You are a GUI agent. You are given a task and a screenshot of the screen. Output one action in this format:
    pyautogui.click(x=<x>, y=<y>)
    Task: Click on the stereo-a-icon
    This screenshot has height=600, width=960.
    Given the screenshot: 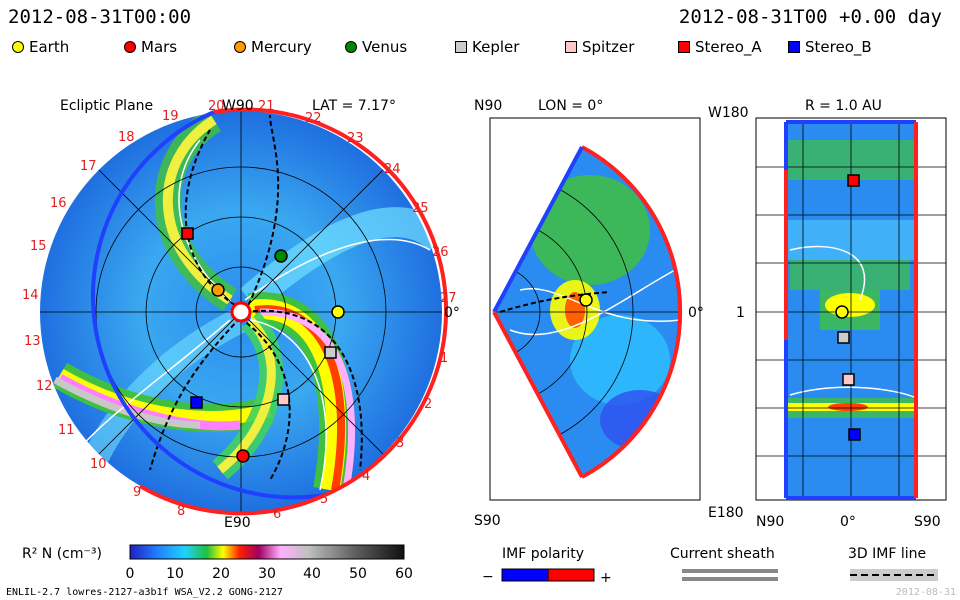 What is the action you would take?
    pyautogui.click(x=684, y=47)
    